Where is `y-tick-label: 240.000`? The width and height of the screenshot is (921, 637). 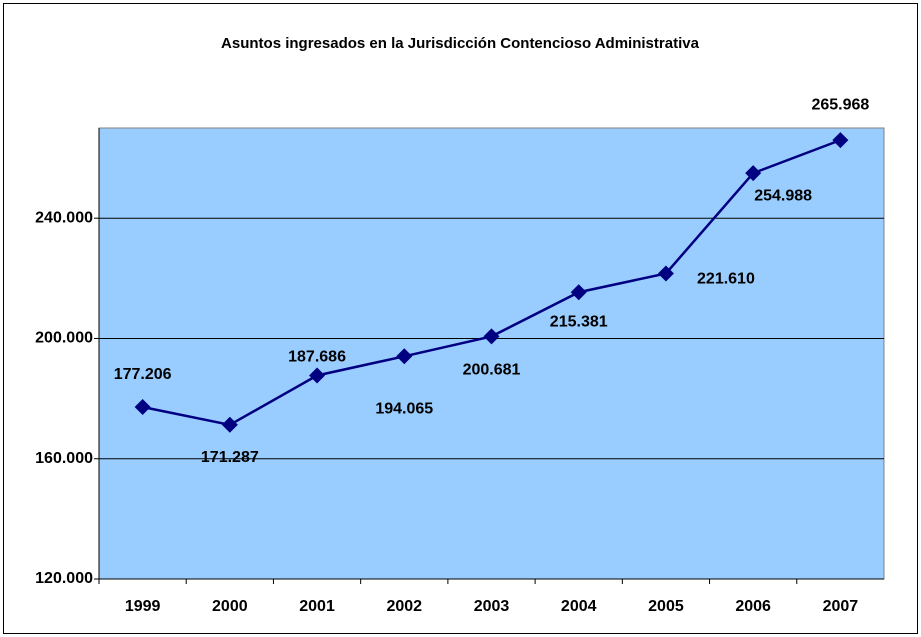
y-tick-label: 240.000 is located at coordinates (64, 217).